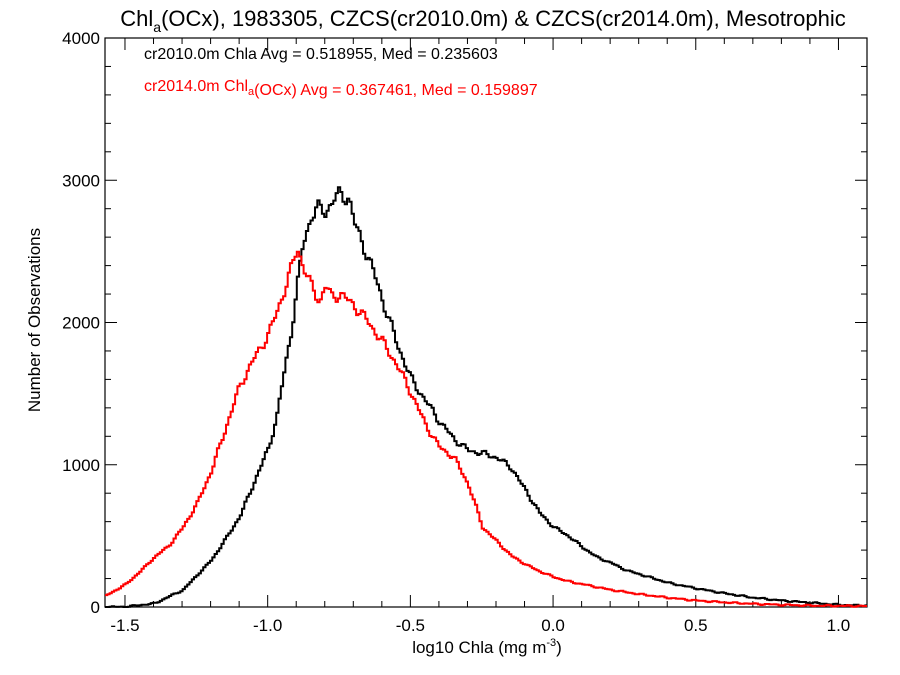 The height and width of the screenshot is (675, 900). I want to click on y-axis-label: Number of Observations, so click(34, 320).